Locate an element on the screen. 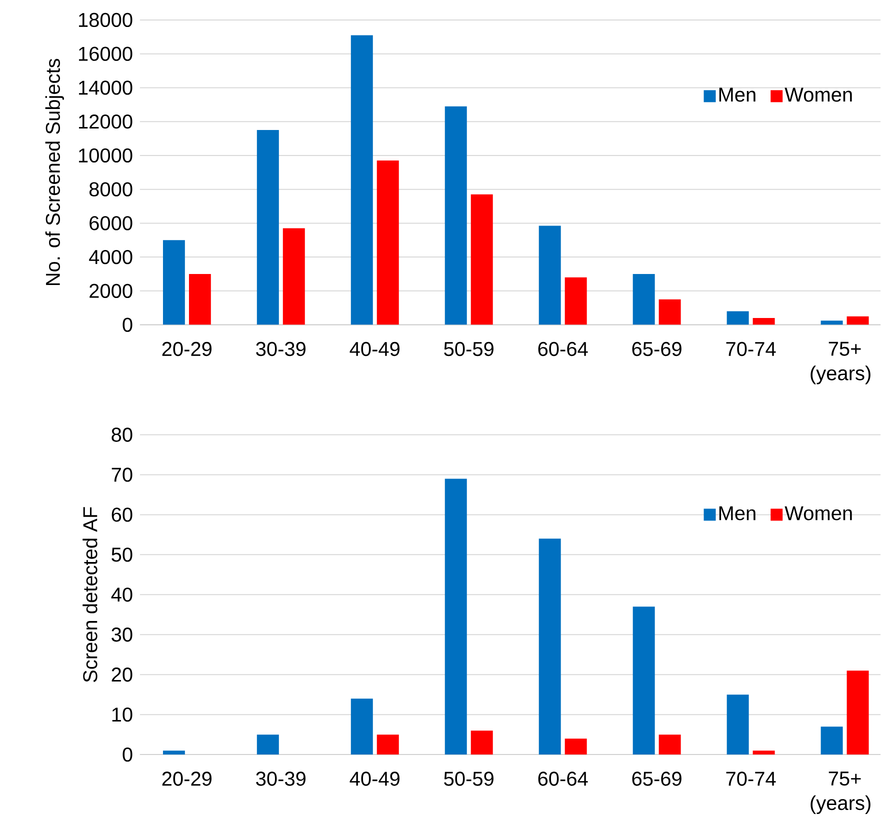 This screenshot has width=881, height=830. y-tick-label: 40 is located at coordinates (121, 595).